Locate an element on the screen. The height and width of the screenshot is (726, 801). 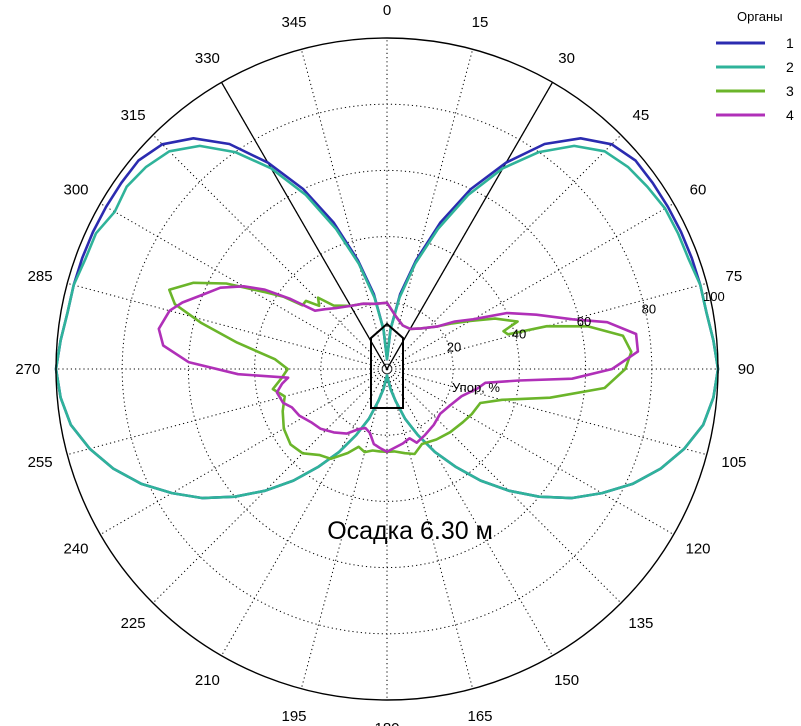
angle-label-0: 0 is located at coordinates (387, 10).